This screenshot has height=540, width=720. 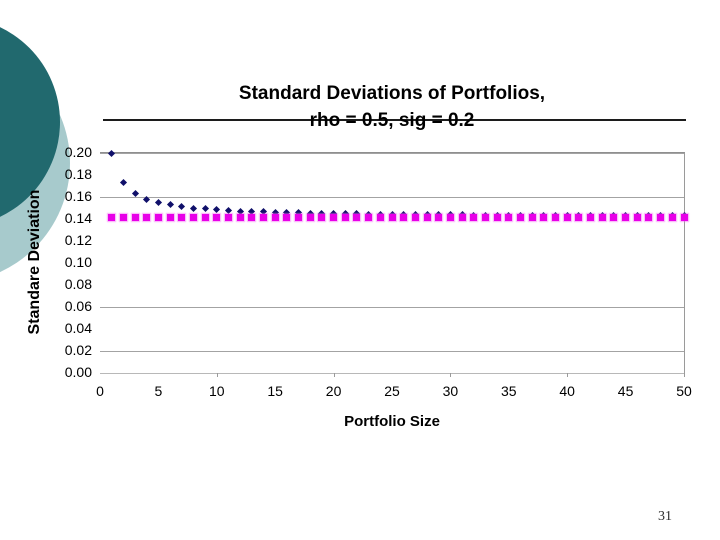 I want to click on x-tick-label: 5, so click(x=158, y=391).